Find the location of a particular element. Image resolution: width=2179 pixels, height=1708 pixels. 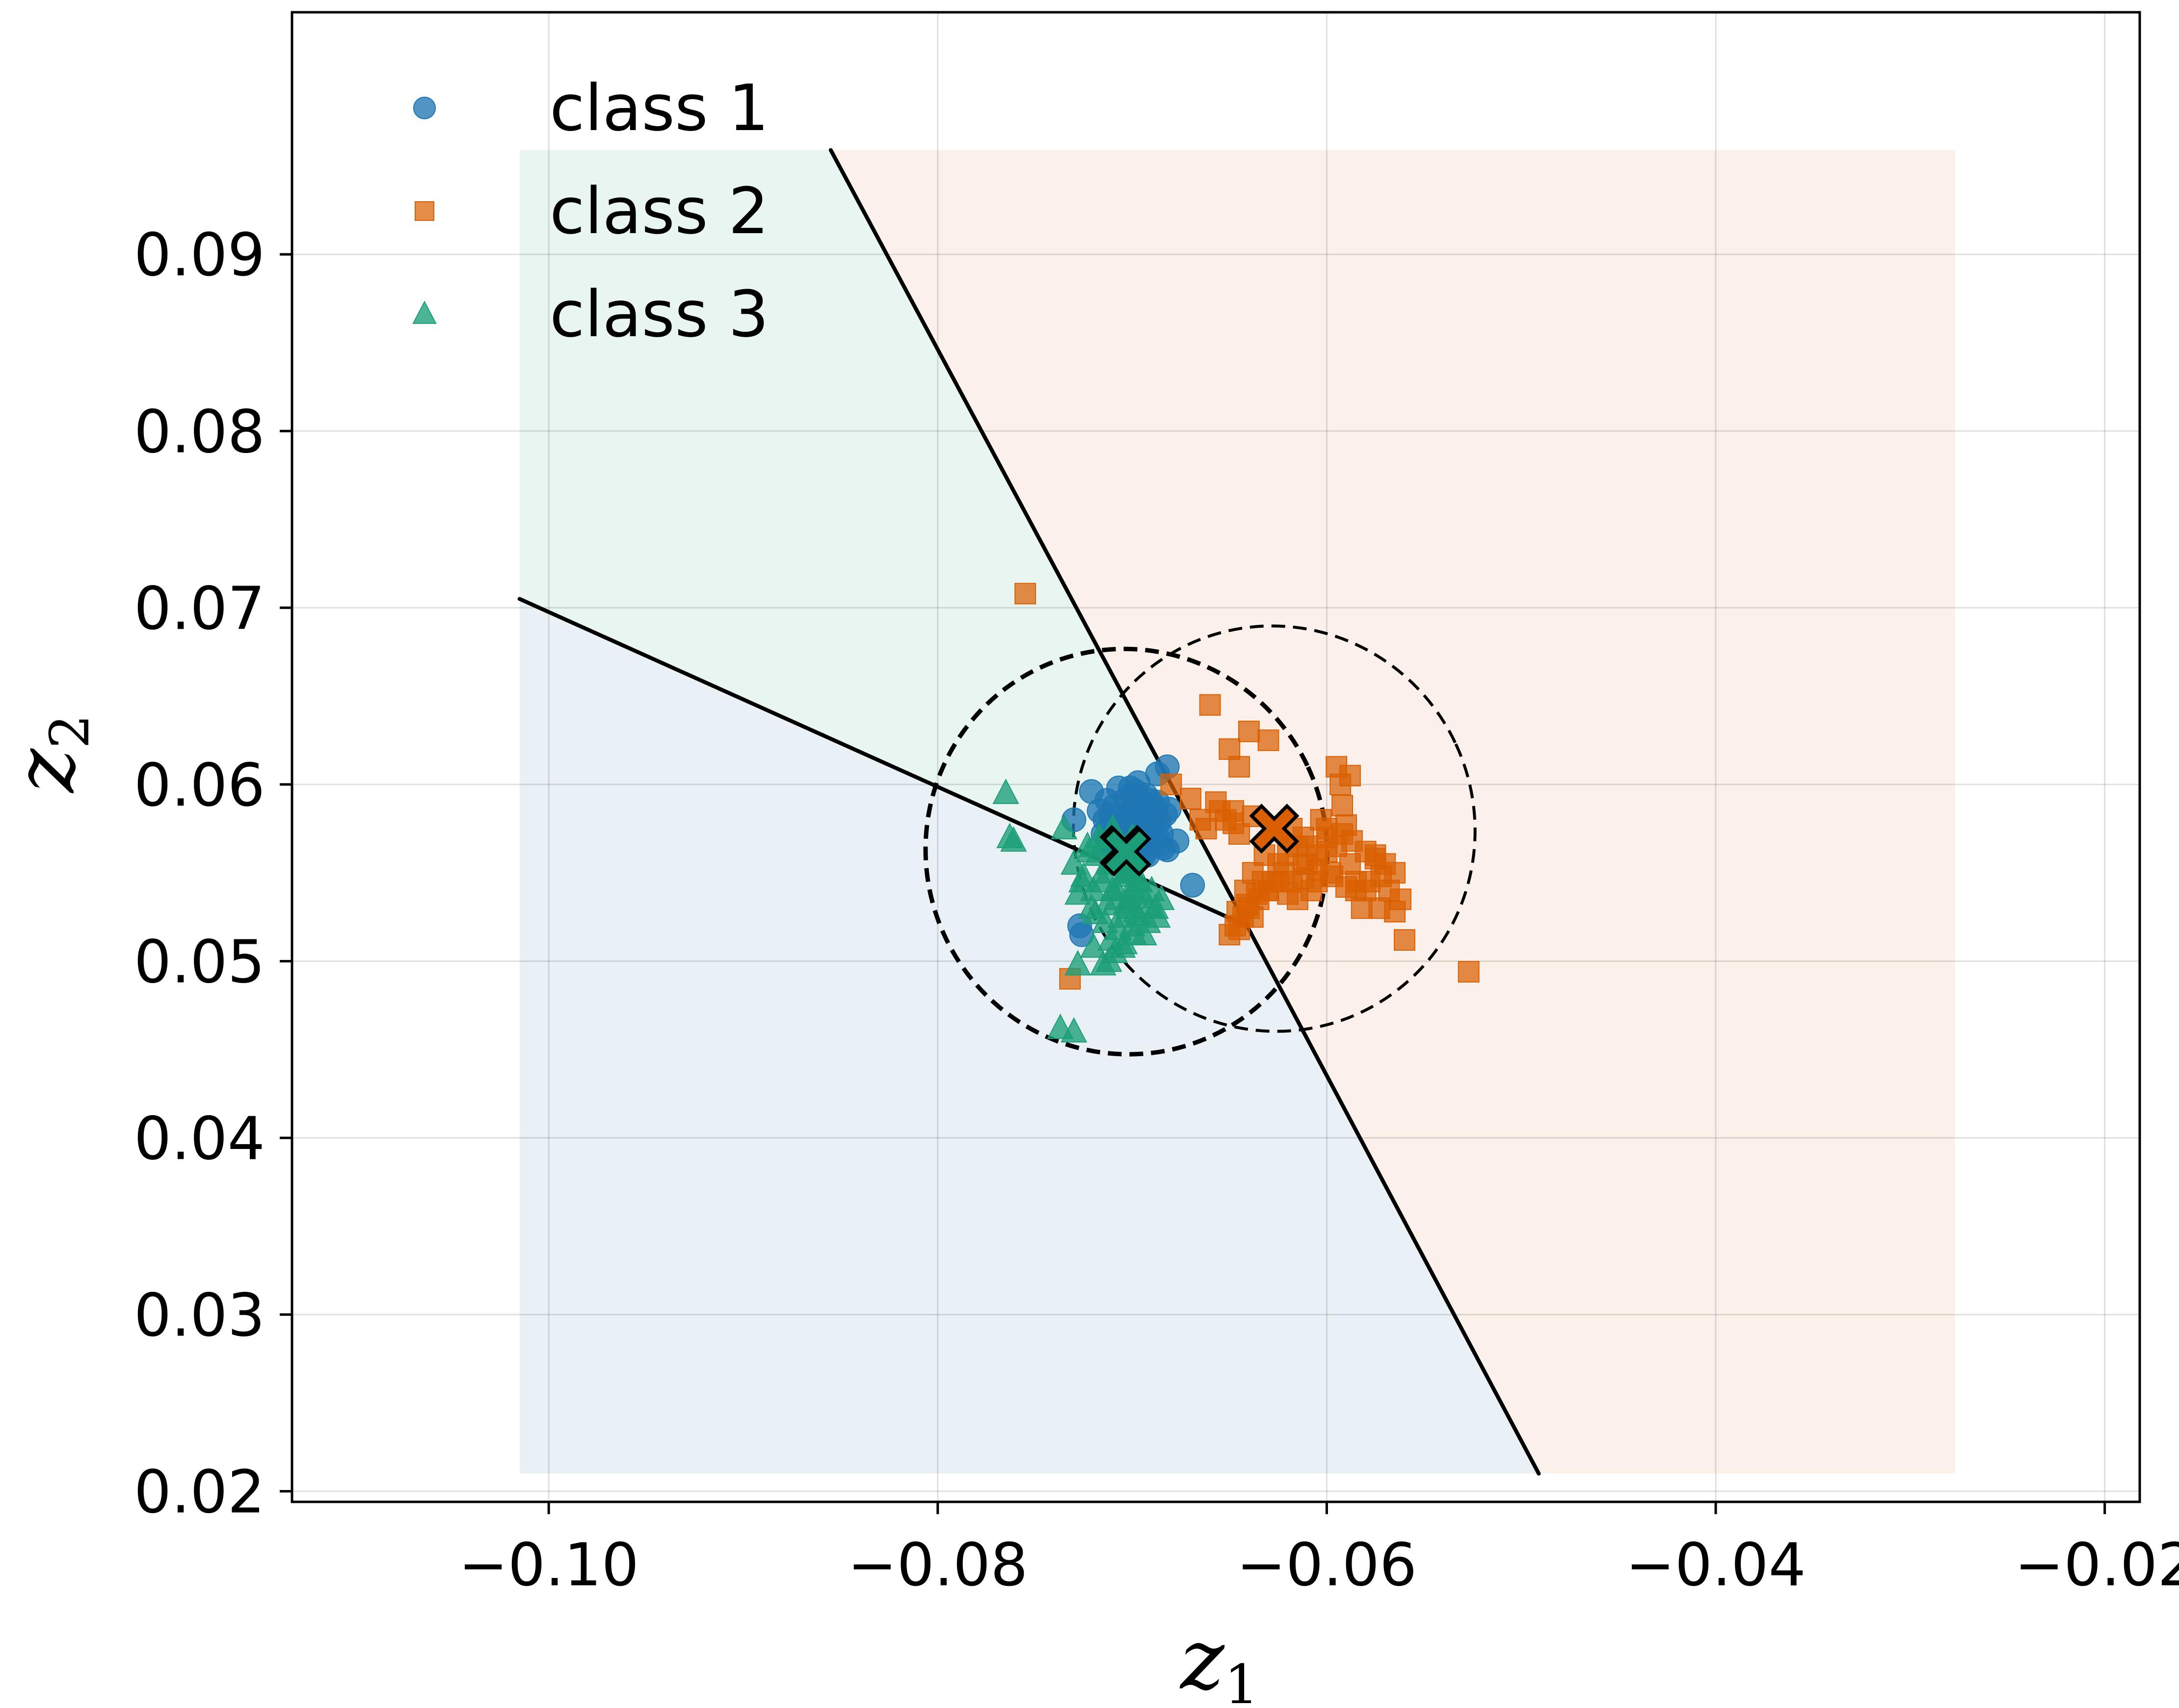

y-tick-label: 0.06 is located at coordinates (199, 785).